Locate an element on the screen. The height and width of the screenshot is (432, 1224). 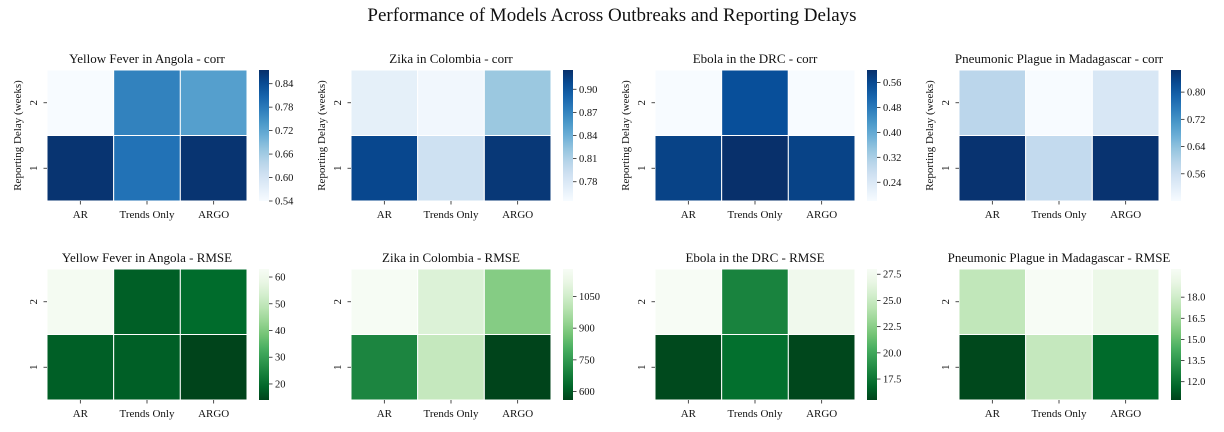
colorbar-tick-label: 20 is located at coordinates (280, 384).